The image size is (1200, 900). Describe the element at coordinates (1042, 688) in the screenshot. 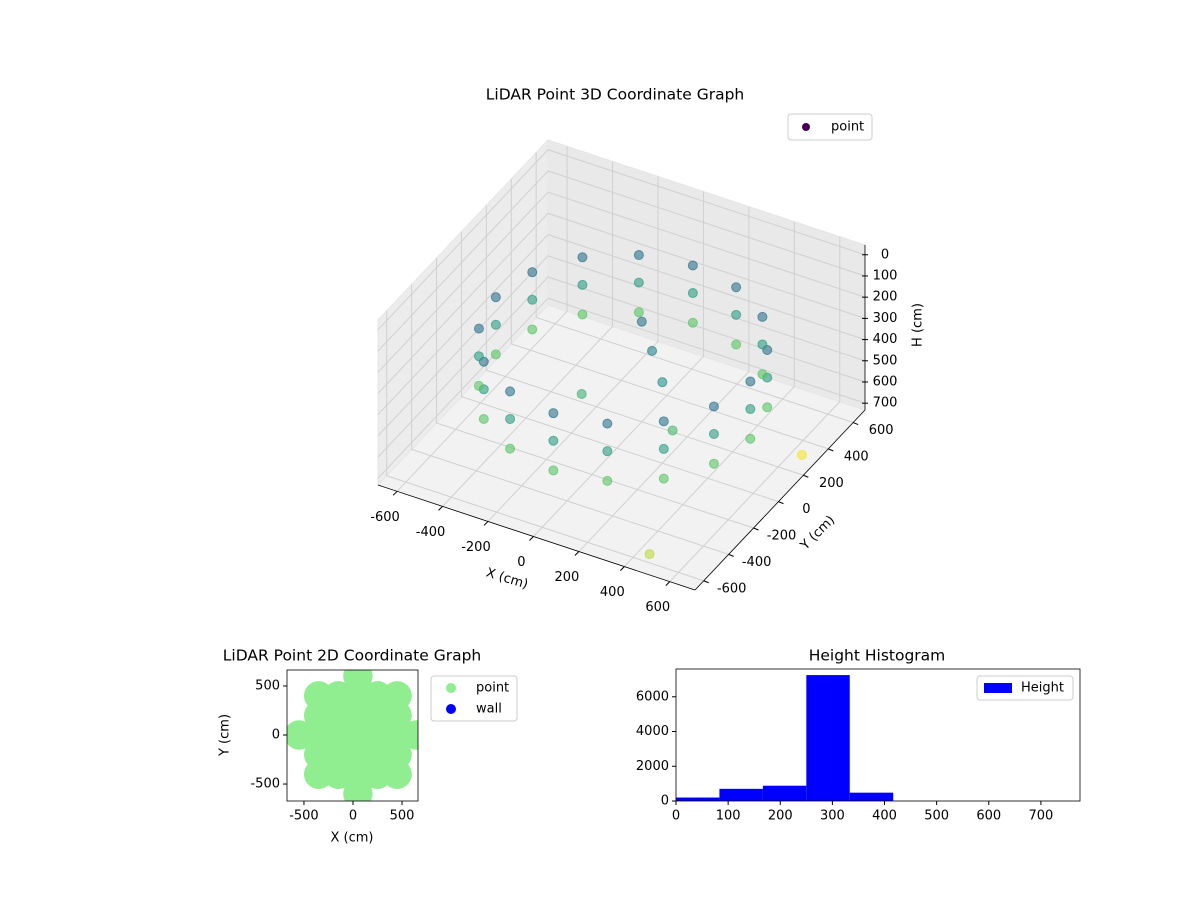

I see `legend-label: Height` at that location.